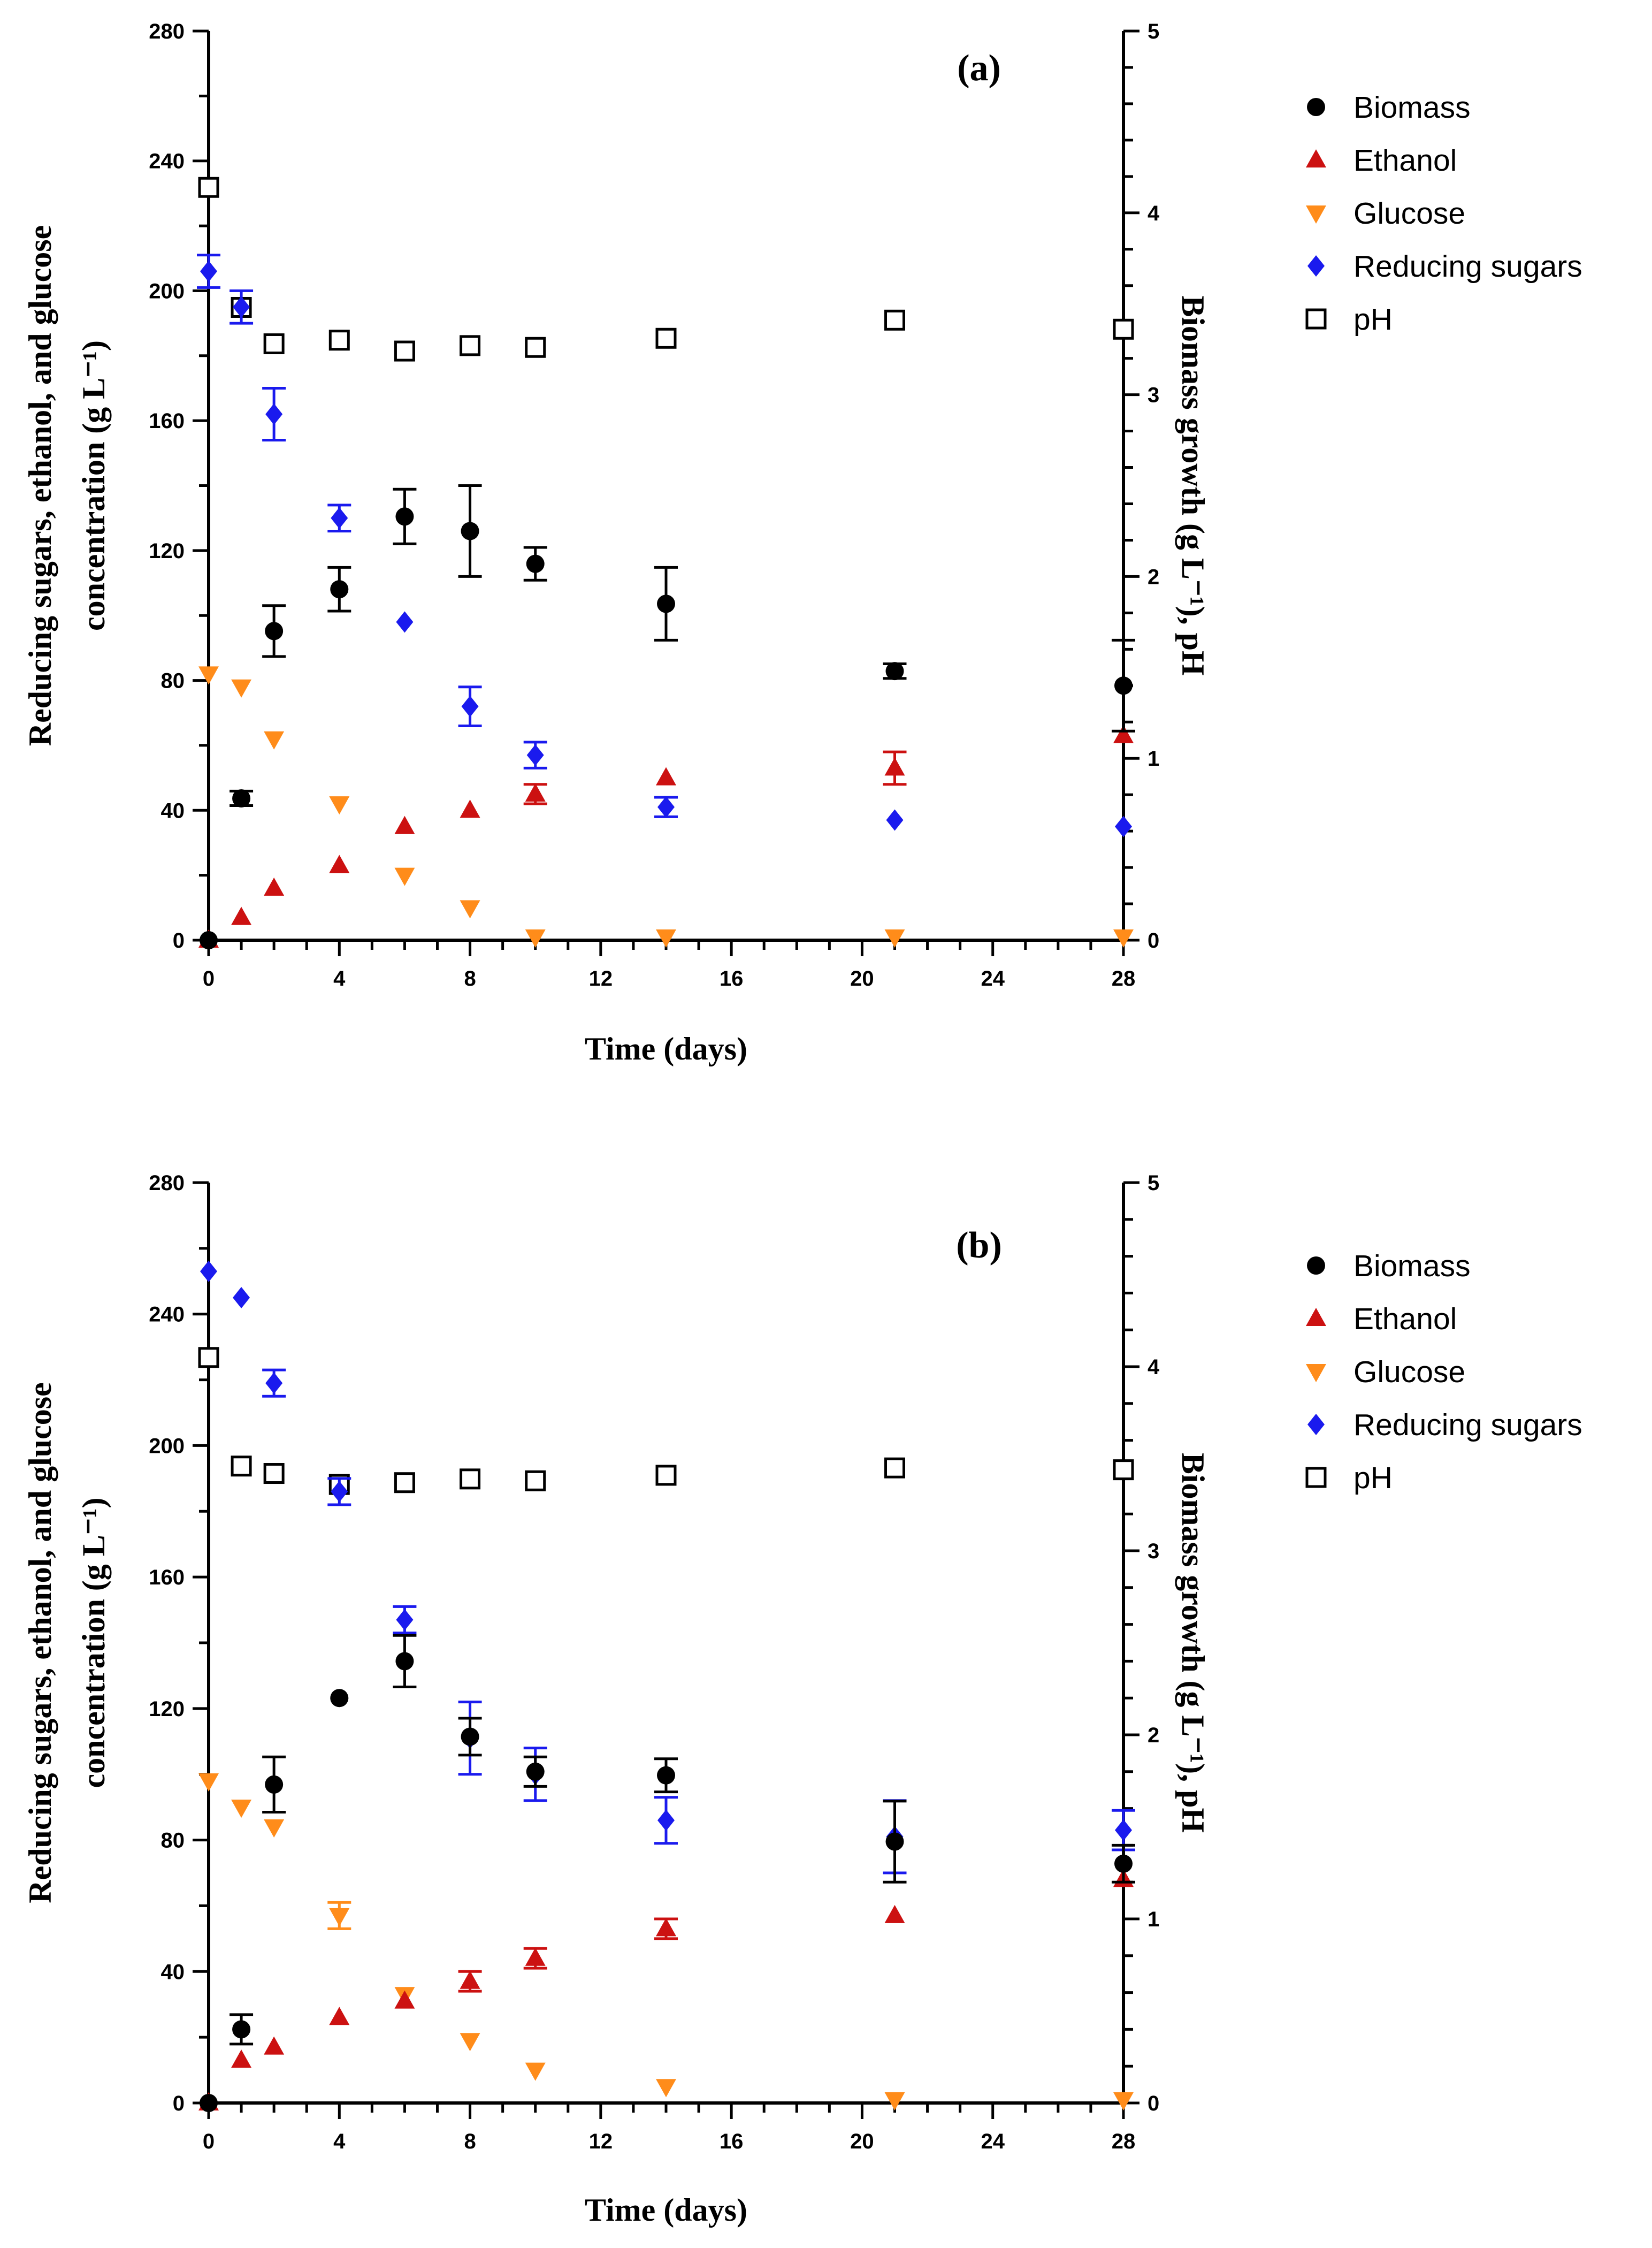 The width and height of the screenshot is (1652, 2248). I want to click on legend-label: Ethanol, so click(1405, 160).